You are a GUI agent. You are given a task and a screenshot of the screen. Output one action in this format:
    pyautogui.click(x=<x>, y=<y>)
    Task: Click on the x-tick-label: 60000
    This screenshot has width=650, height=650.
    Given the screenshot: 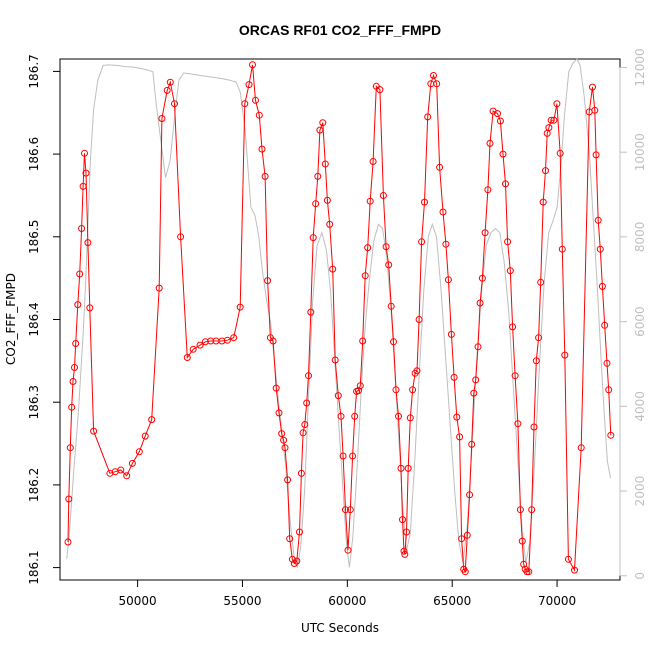 What is the action you would take?
    pyautogui.click(x=347, y=601)
    